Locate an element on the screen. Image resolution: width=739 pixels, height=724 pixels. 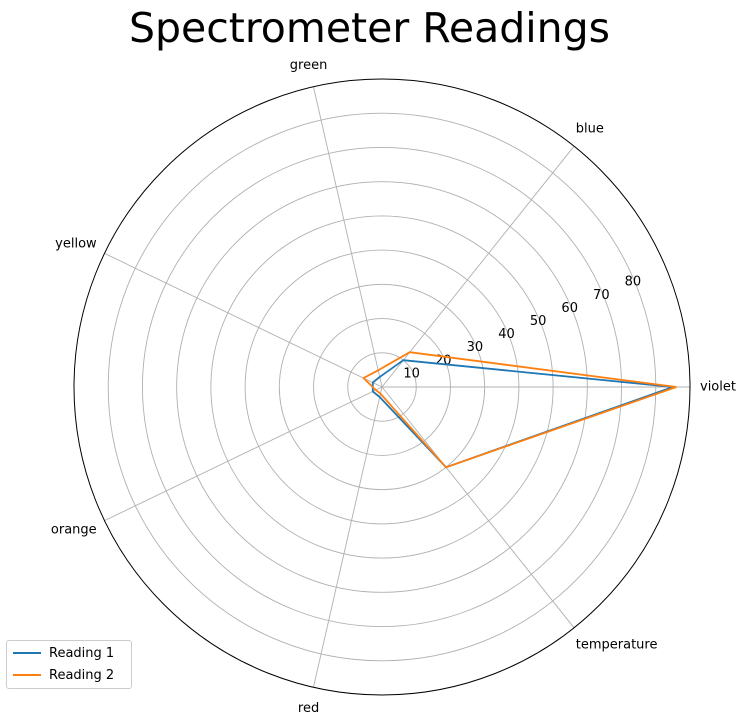
category-label-yellow: yellow is located at coordinates (76, 243).